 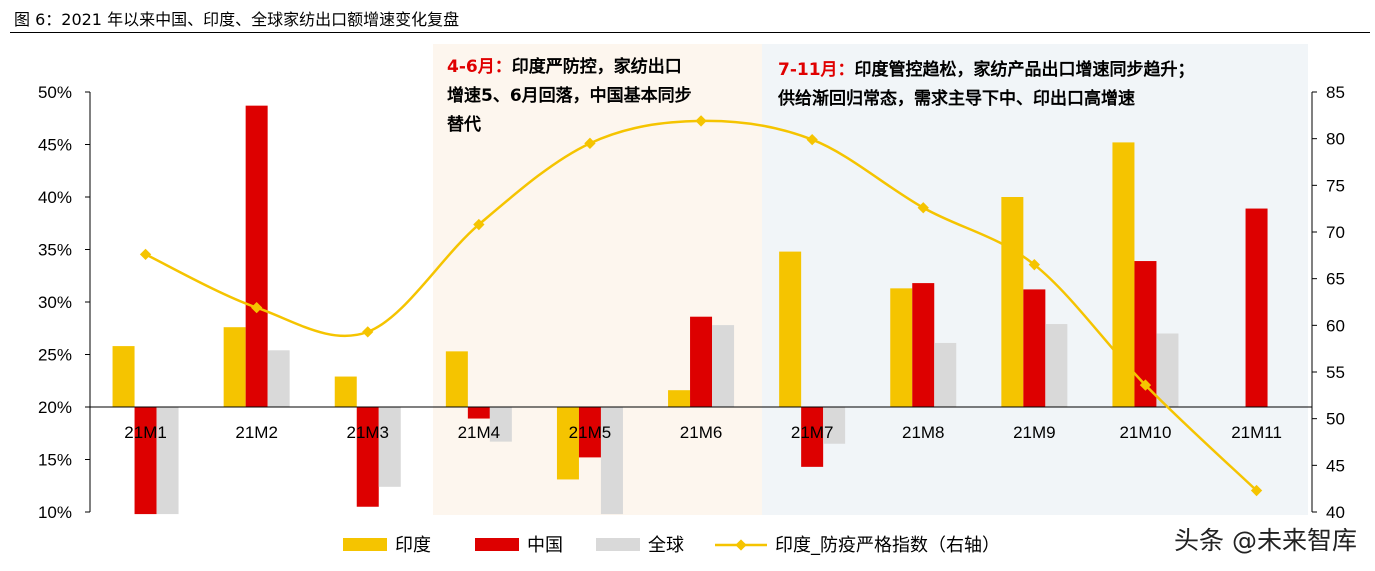 I want to click on x-tick-label: 21M9, so click(x=1034, y=432).